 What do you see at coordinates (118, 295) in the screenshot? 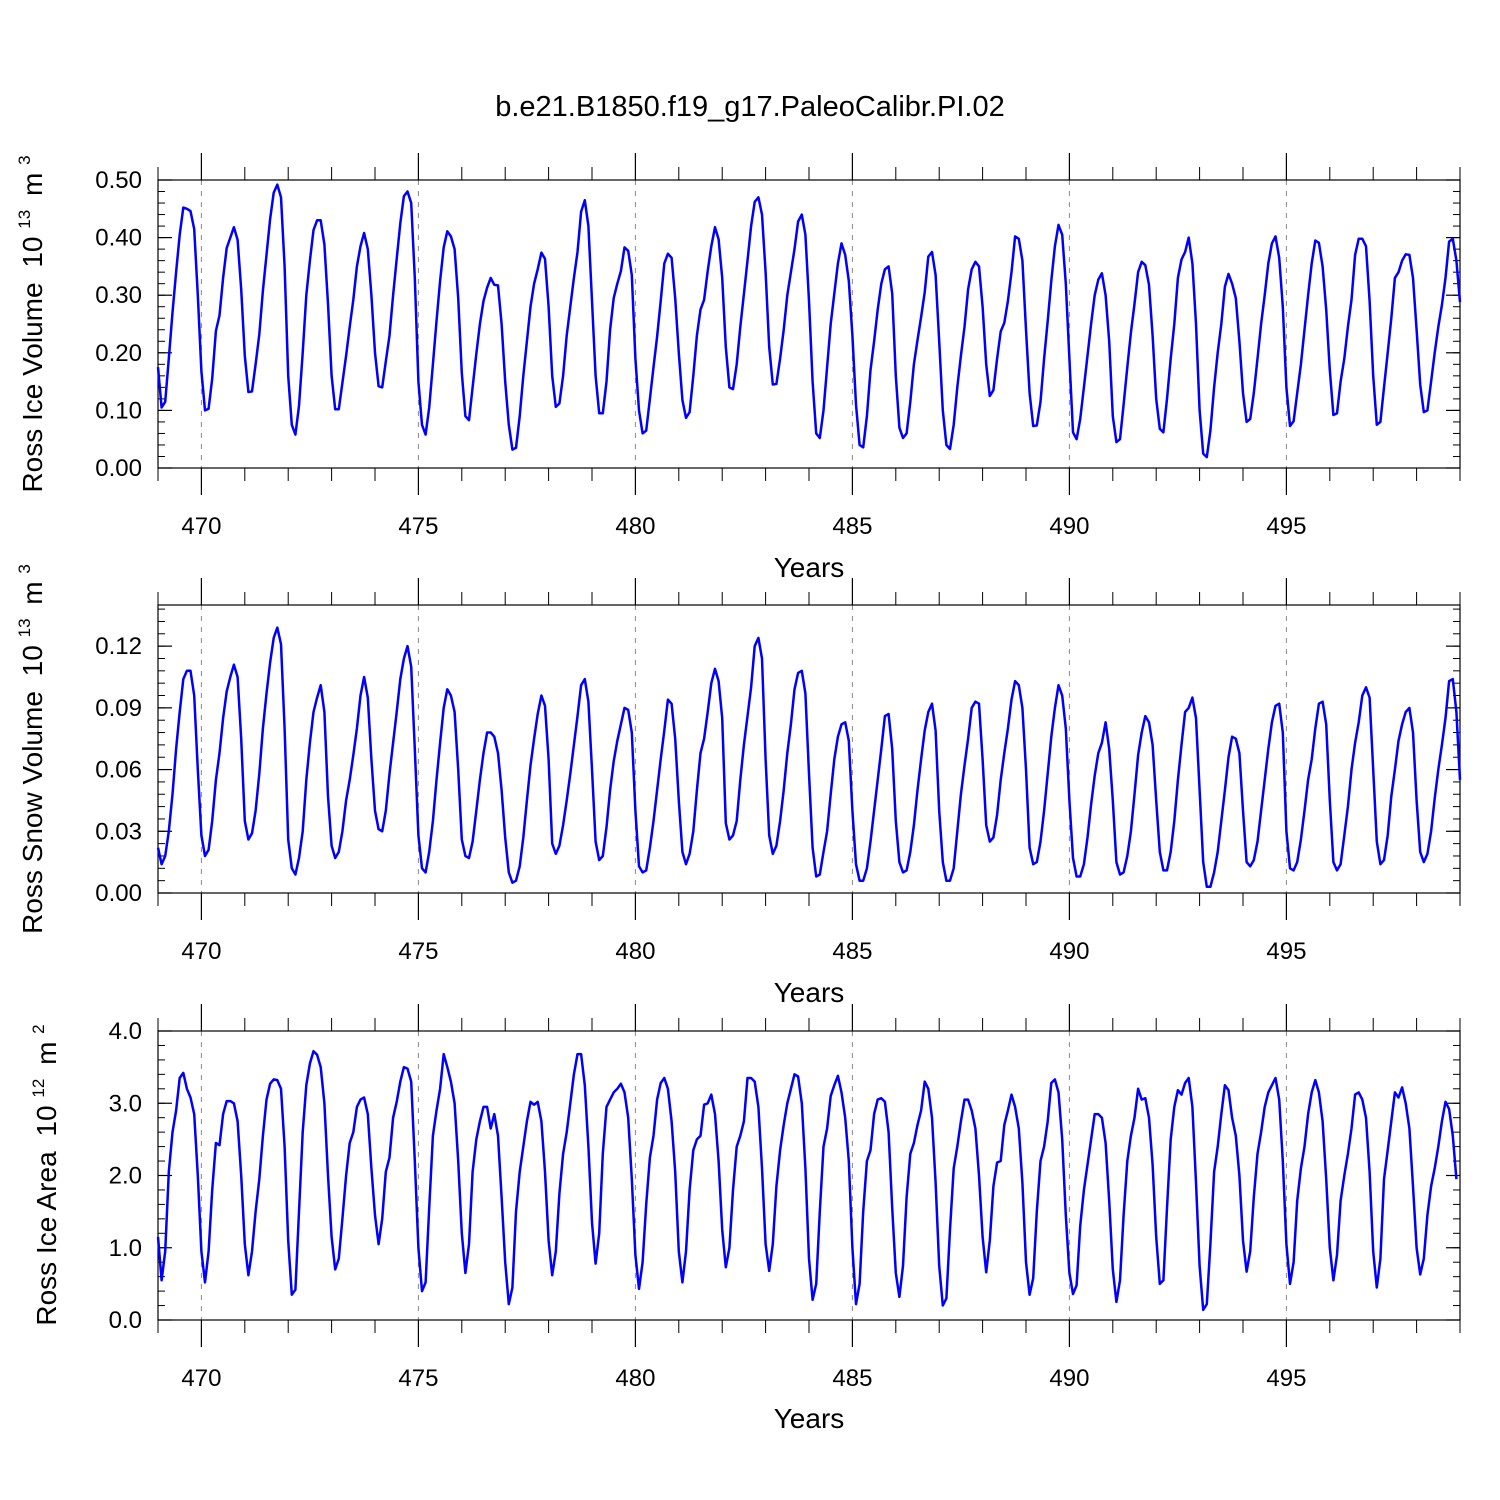
I see `y-tick-label: 0.30` at bounding box center [118, 295].